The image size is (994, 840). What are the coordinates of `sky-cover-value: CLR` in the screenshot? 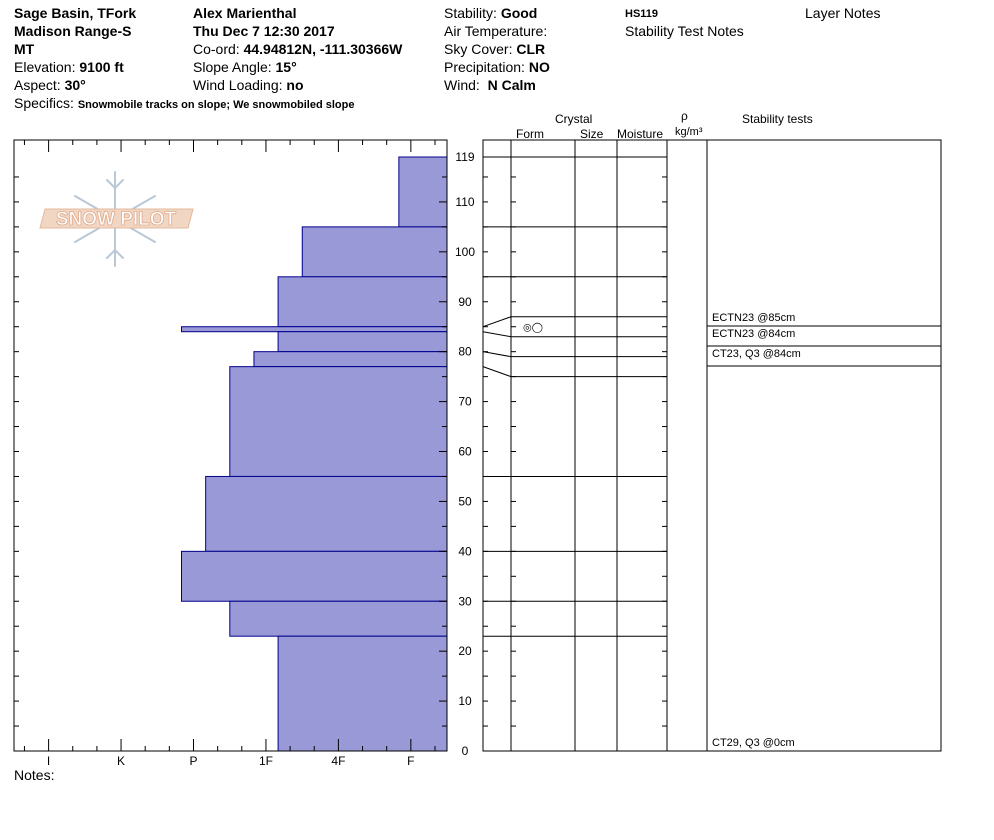 It's located at (531, 49).